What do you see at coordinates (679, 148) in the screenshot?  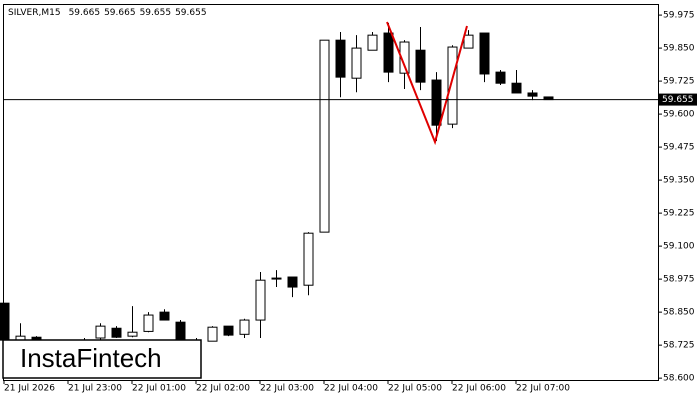 I see `y-tick-label: 59.475` at bounding box center [679, 148].